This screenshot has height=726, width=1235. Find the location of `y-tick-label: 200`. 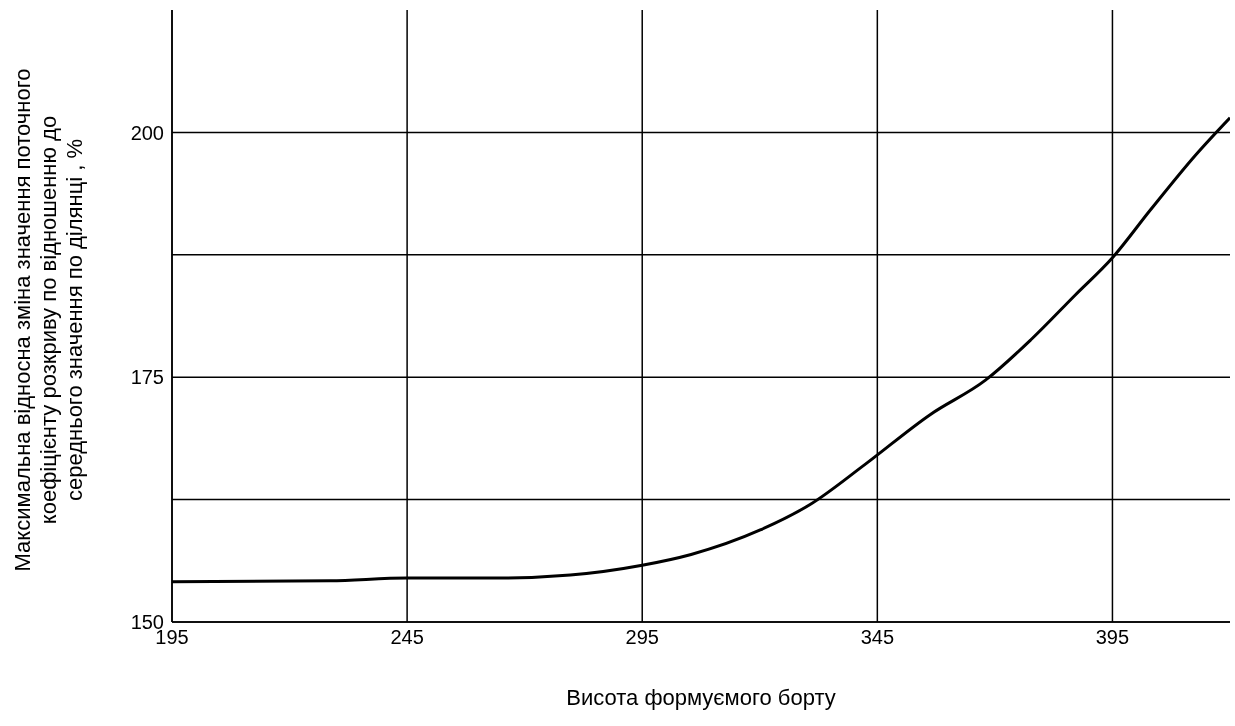

y-tick-label: 200 is located at coordinates (147, 132).